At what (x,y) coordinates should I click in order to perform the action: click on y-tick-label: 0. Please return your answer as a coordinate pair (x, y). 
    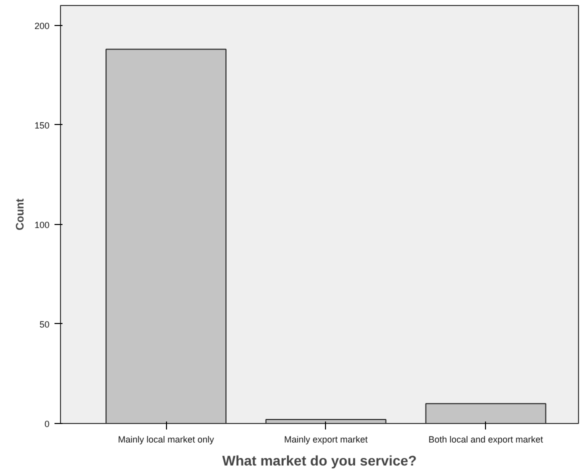
    Looking at the image, I should click on (47, 424).